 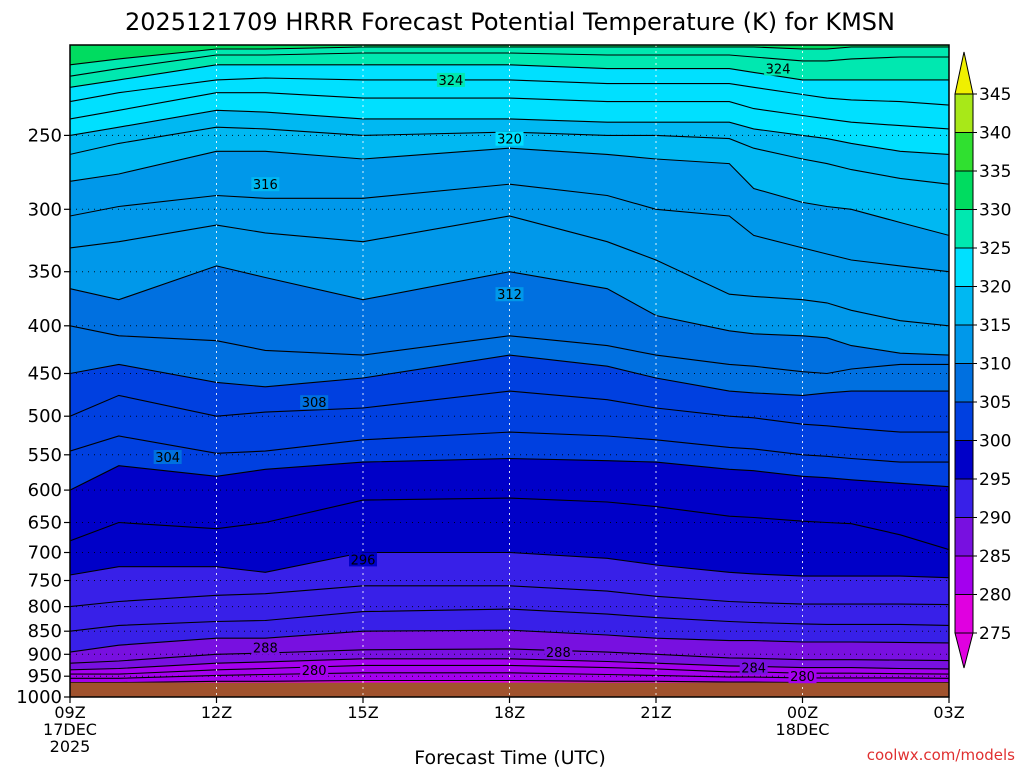 What do you see at coordinates (45, 209) in the screenshot?
I see `y-tick-label: 300` at bounding box center [45, 209].